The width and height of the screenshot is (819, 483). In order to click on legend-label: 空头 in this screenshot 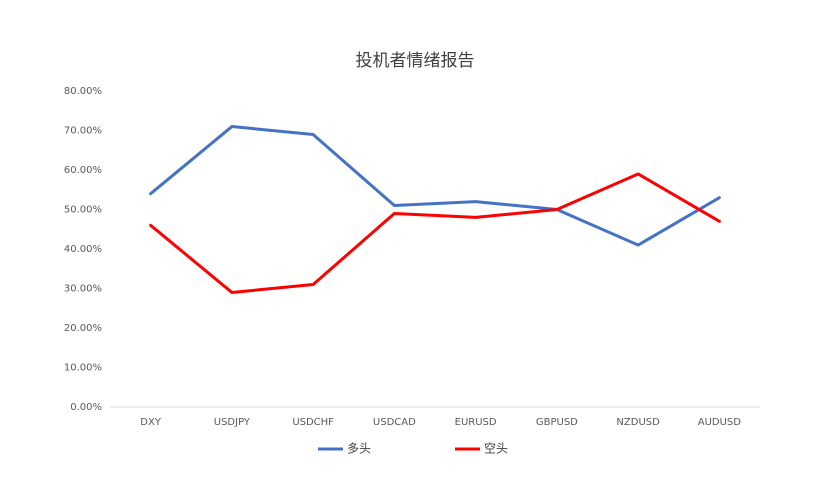, I will do `click(496, 449)`.